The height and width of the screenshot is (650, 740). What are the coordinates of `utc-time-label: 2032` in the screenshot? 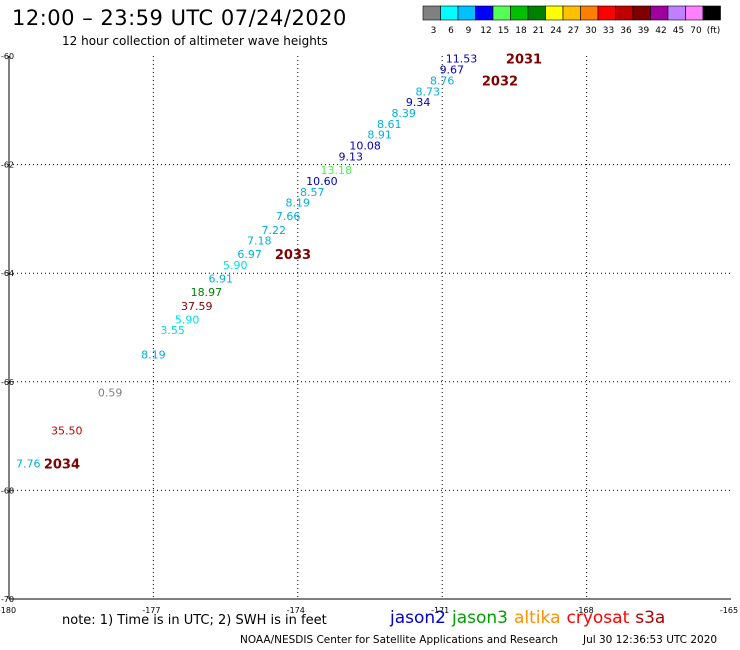 It's located at (500, 81).